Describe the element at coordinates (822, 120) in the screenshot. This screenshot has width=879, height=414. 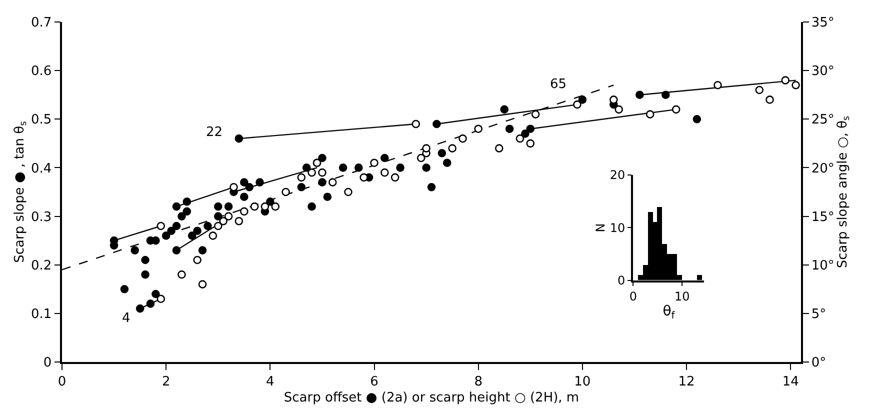
I see `y2-tick-label: 25°` at that location.